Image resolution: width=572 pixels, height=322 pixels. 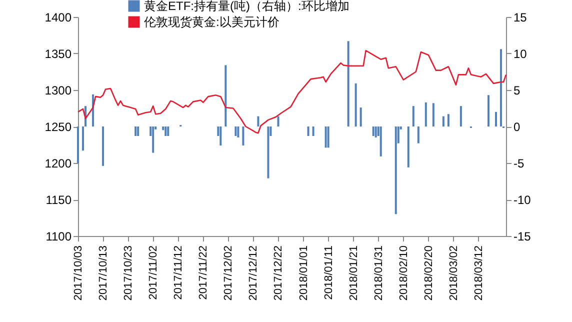 I want to click on y-tick-label: 1200, so click(x=58, y=163).